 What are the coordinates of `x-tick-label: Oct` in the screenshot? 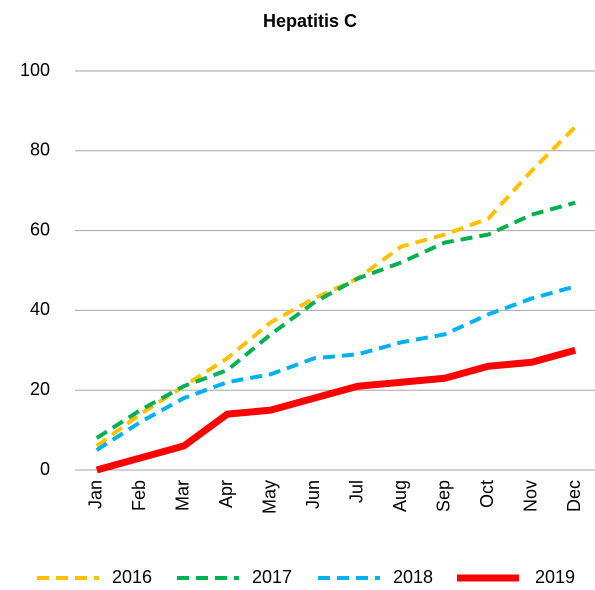 It's located at (487, 494).